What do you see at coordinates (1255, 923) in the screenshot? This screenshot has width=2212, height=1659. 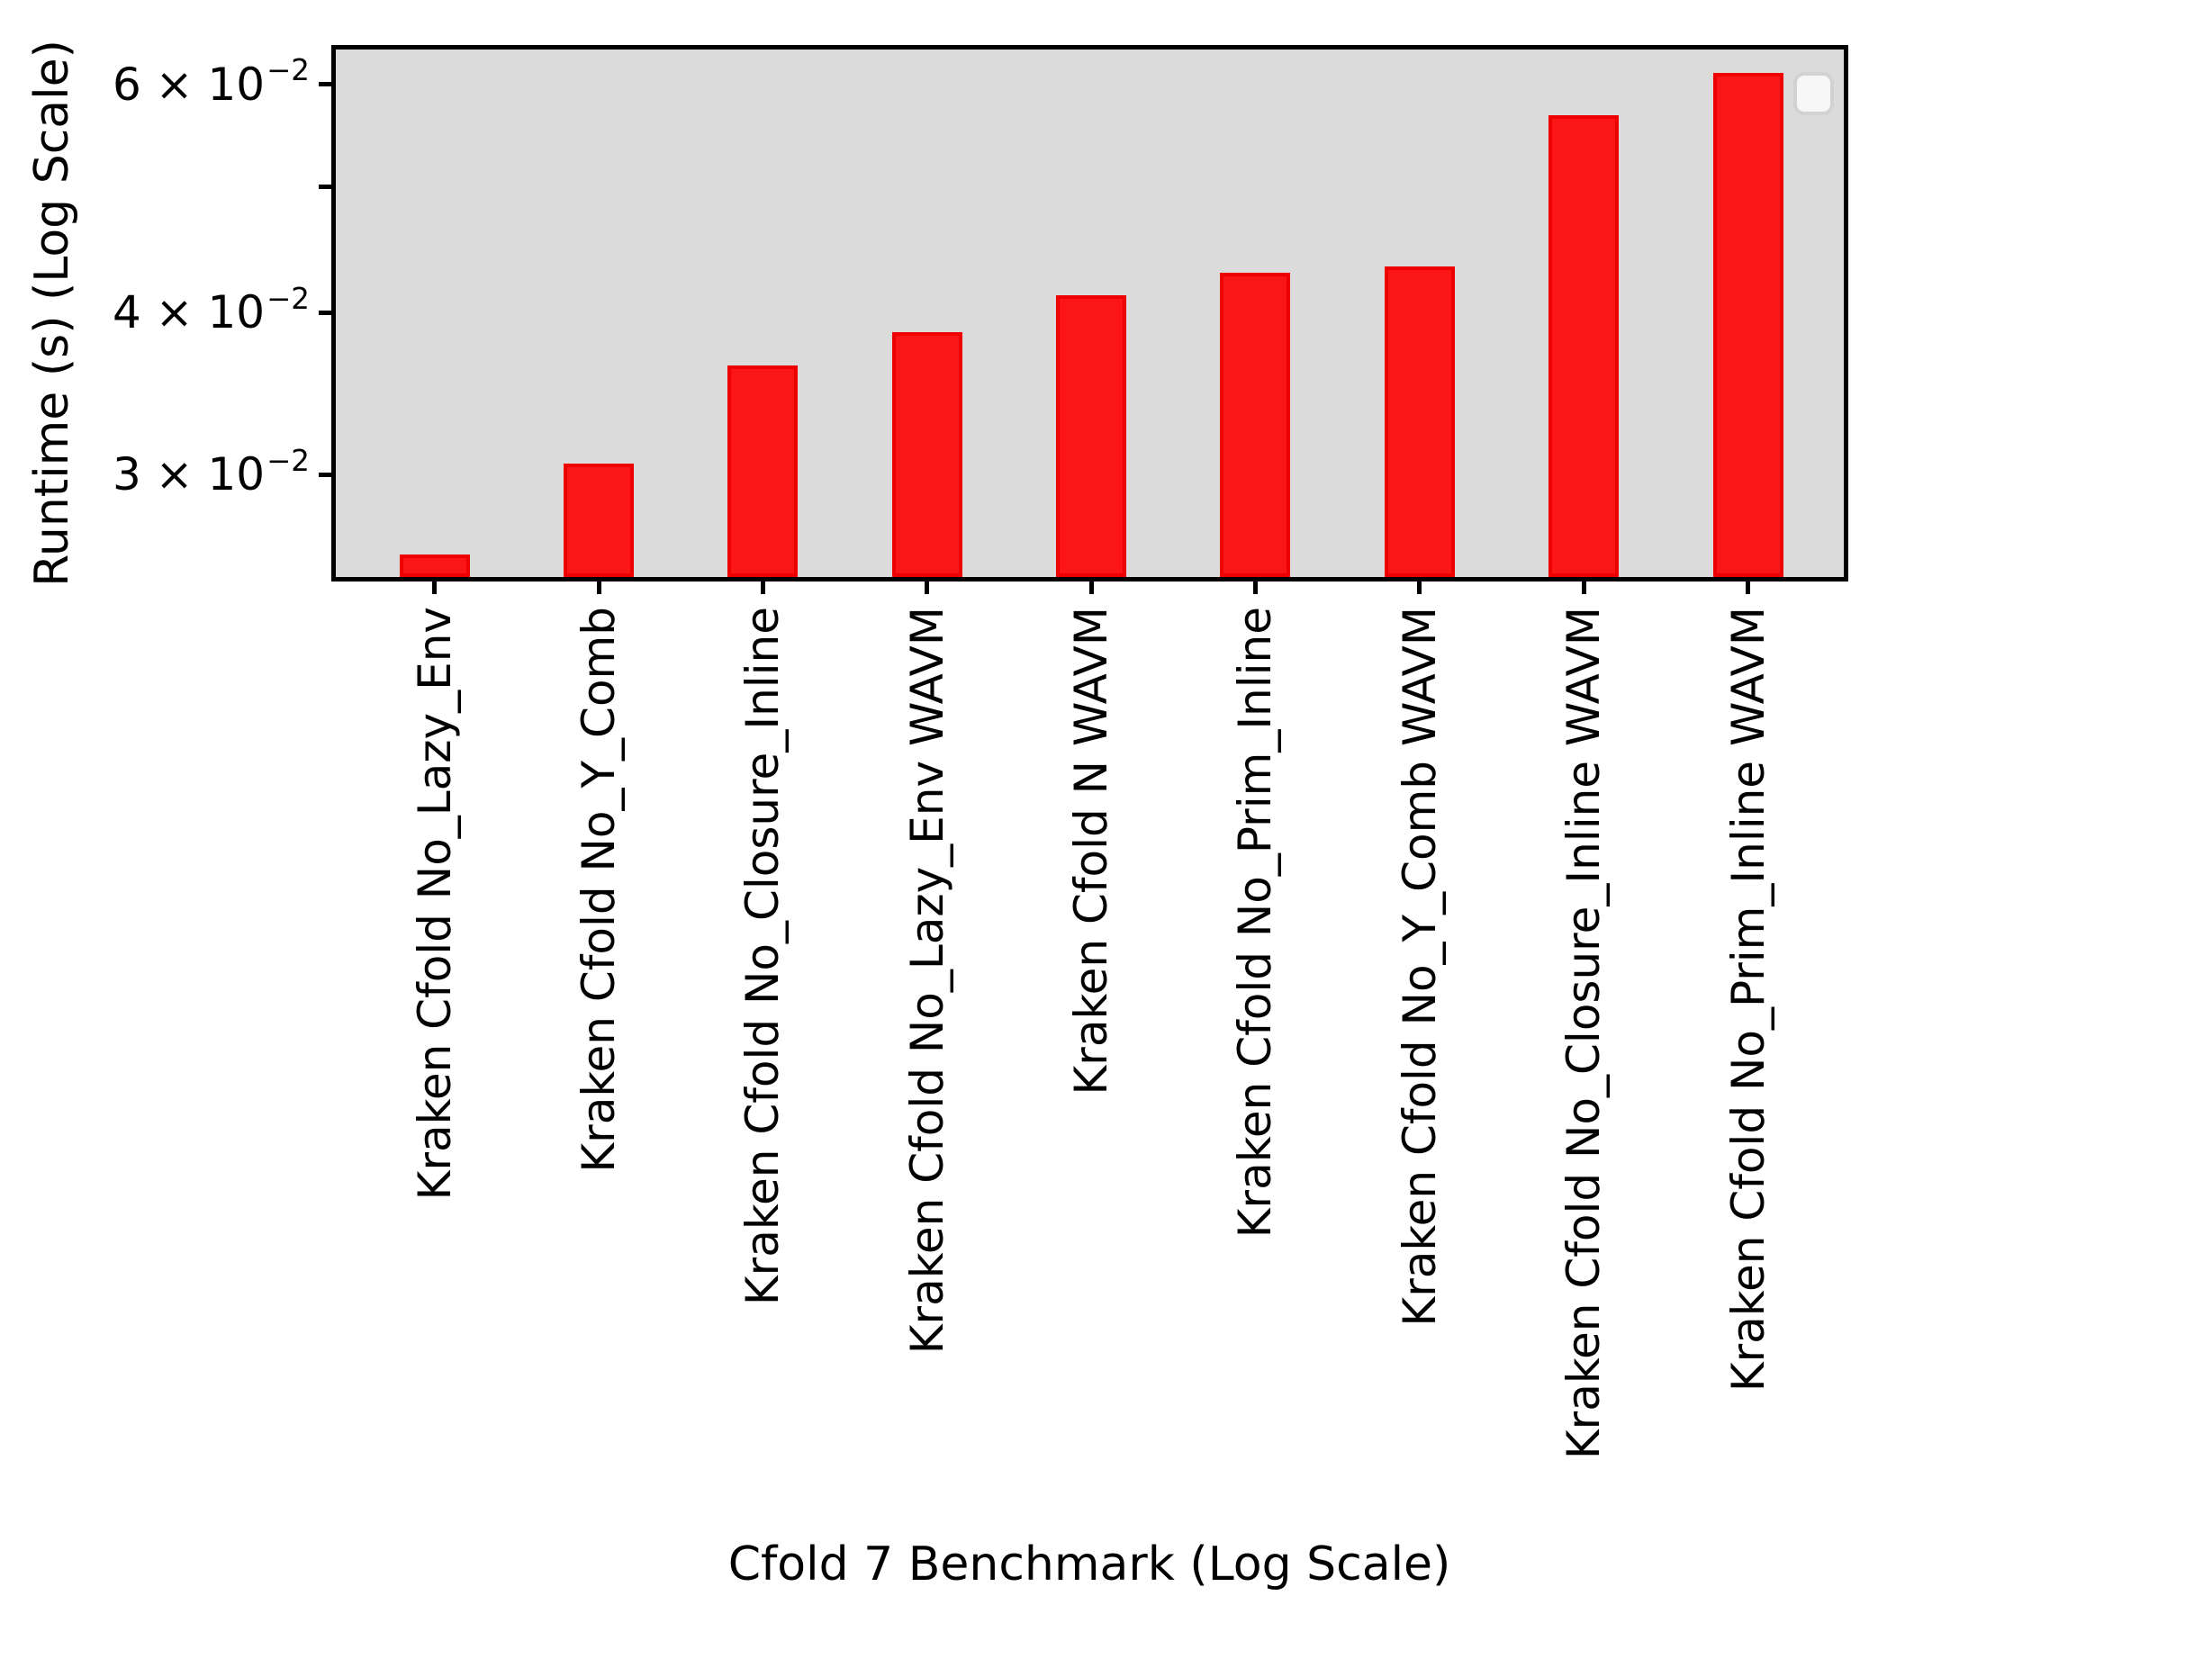 I see `x-category-label: Kraken Cfold No_Prim_Inline` at bounding box center [1255, 923].